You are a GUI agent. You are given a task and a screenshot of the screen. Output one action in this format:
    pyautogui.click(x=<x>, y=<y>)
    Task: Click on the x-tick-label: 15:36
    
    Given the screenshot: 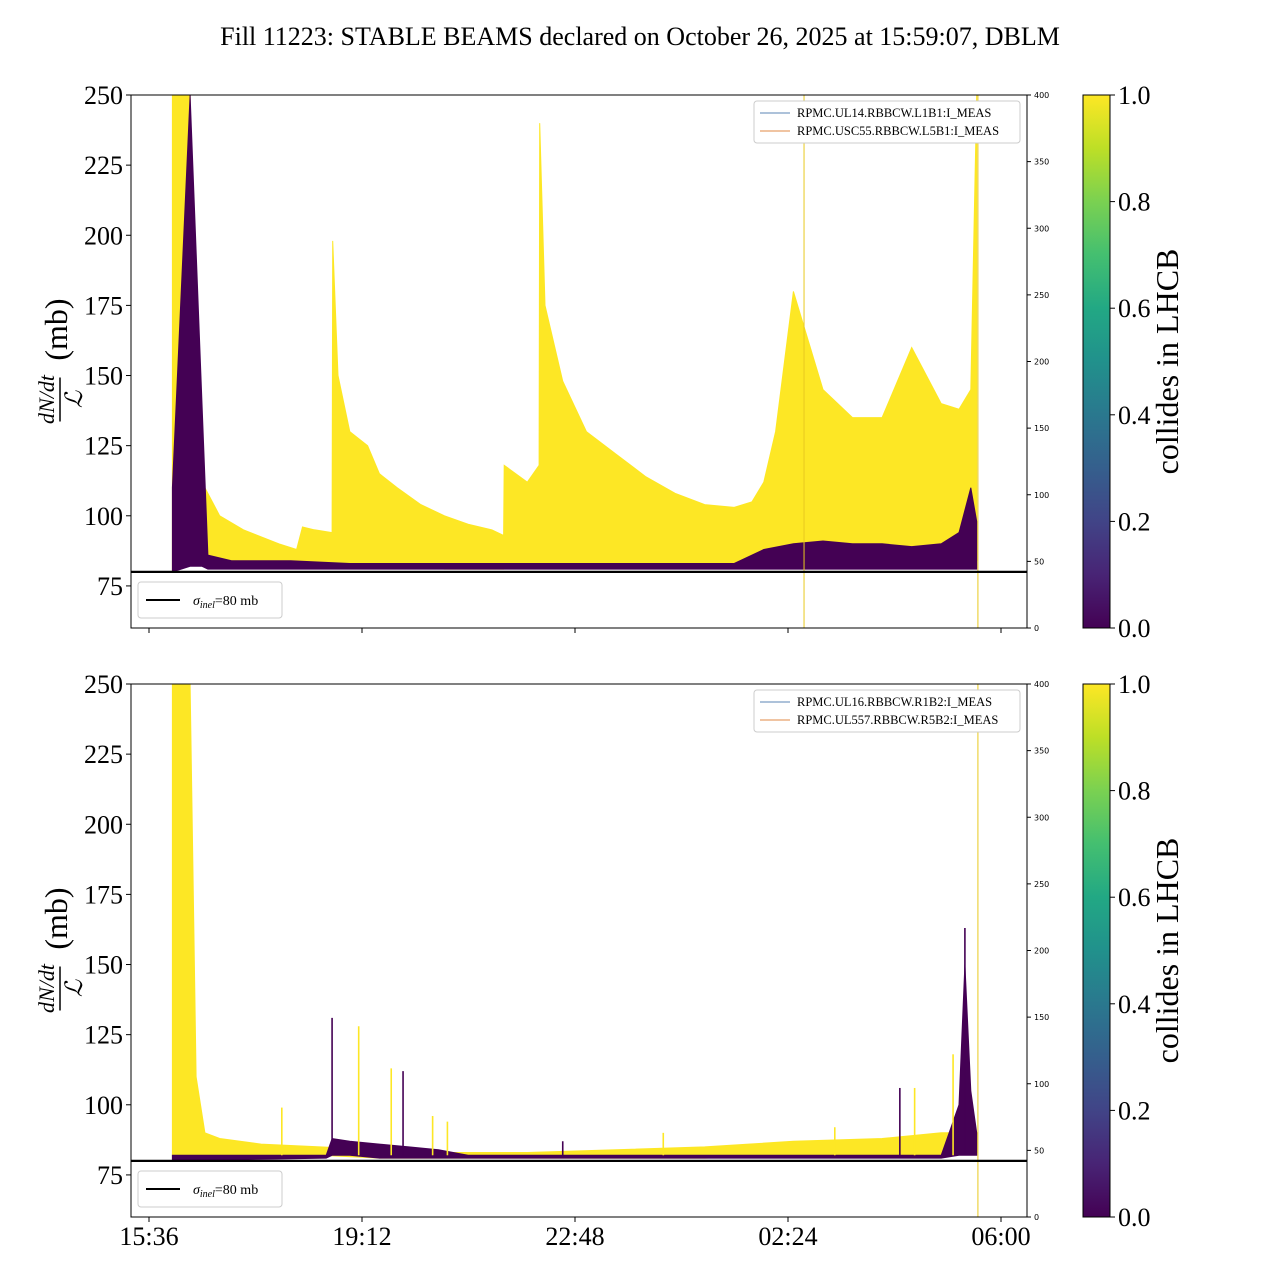 What is the action you would take?
    pyautogui.click(x=148, y=1236)
    